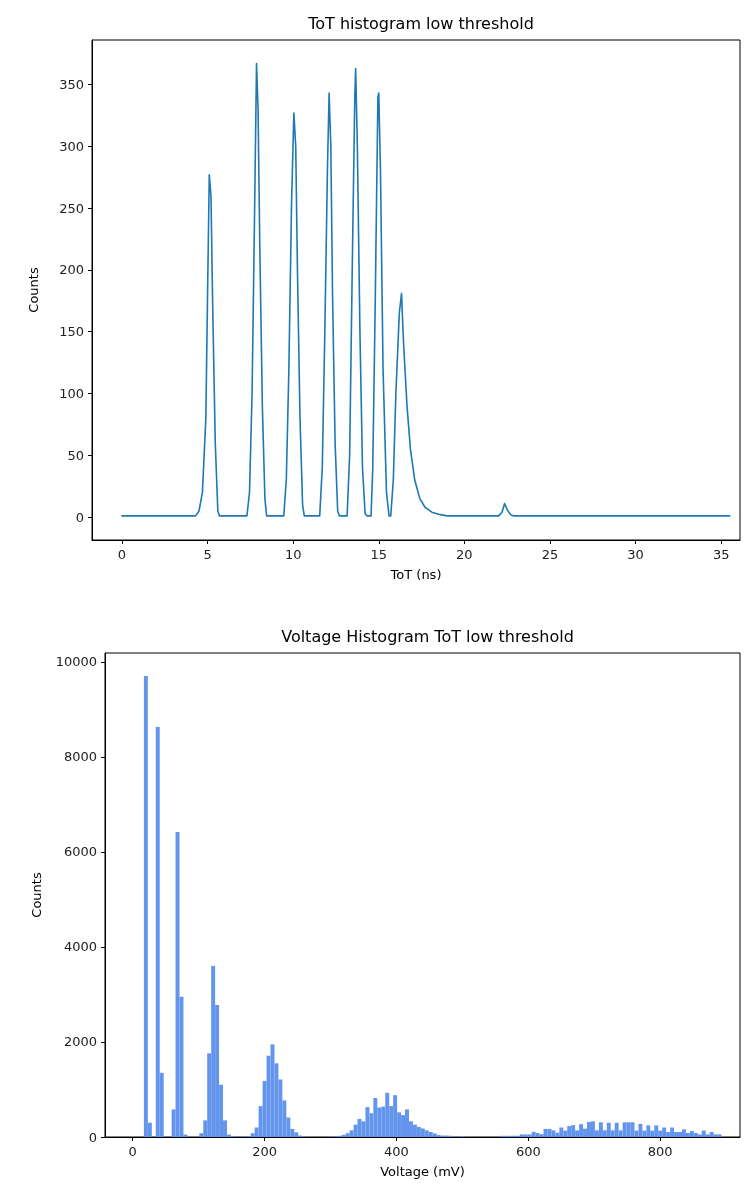  What do you see at coordinates (71, 84) in the screenshot?
I see `y-tick-label: 350` at bounding box center [71, 84].